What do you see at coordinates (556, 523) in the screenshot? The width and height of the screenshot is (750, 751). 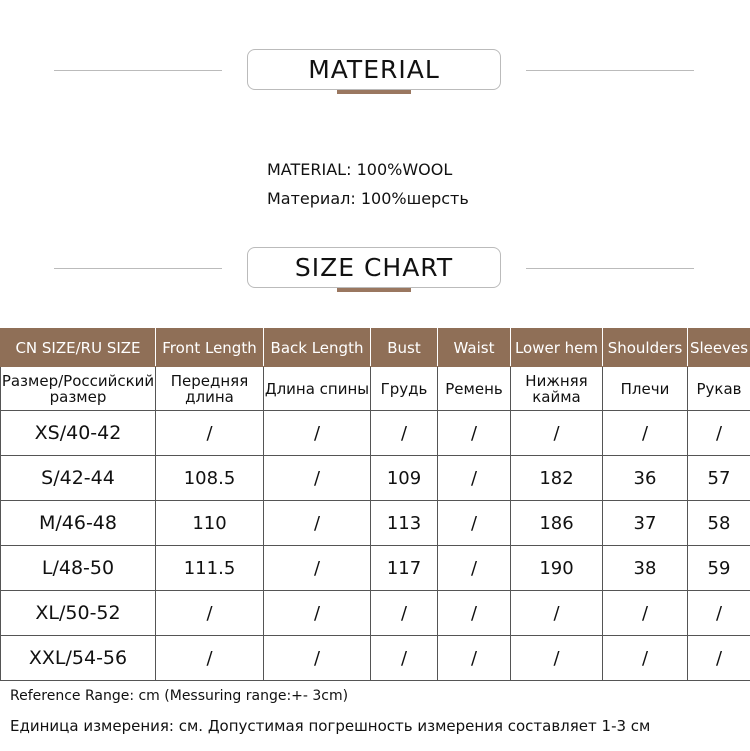 I see `table-cell: 186` at bounding box center [556, 523].